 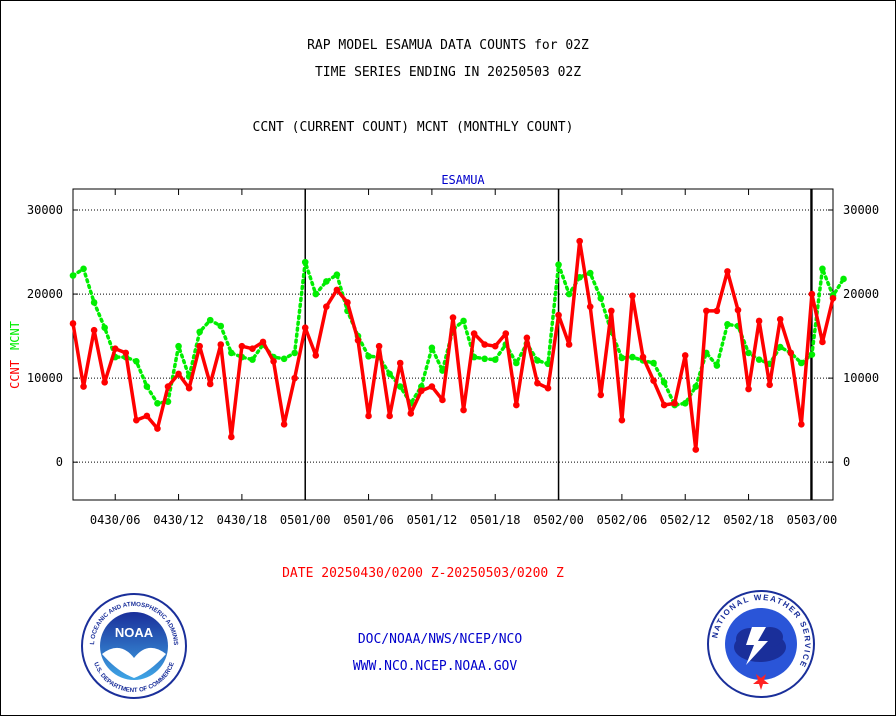 I want to click on nws-logo-icon: NATIONAL WEATHER SERVICE, so click(x=761, y=644).